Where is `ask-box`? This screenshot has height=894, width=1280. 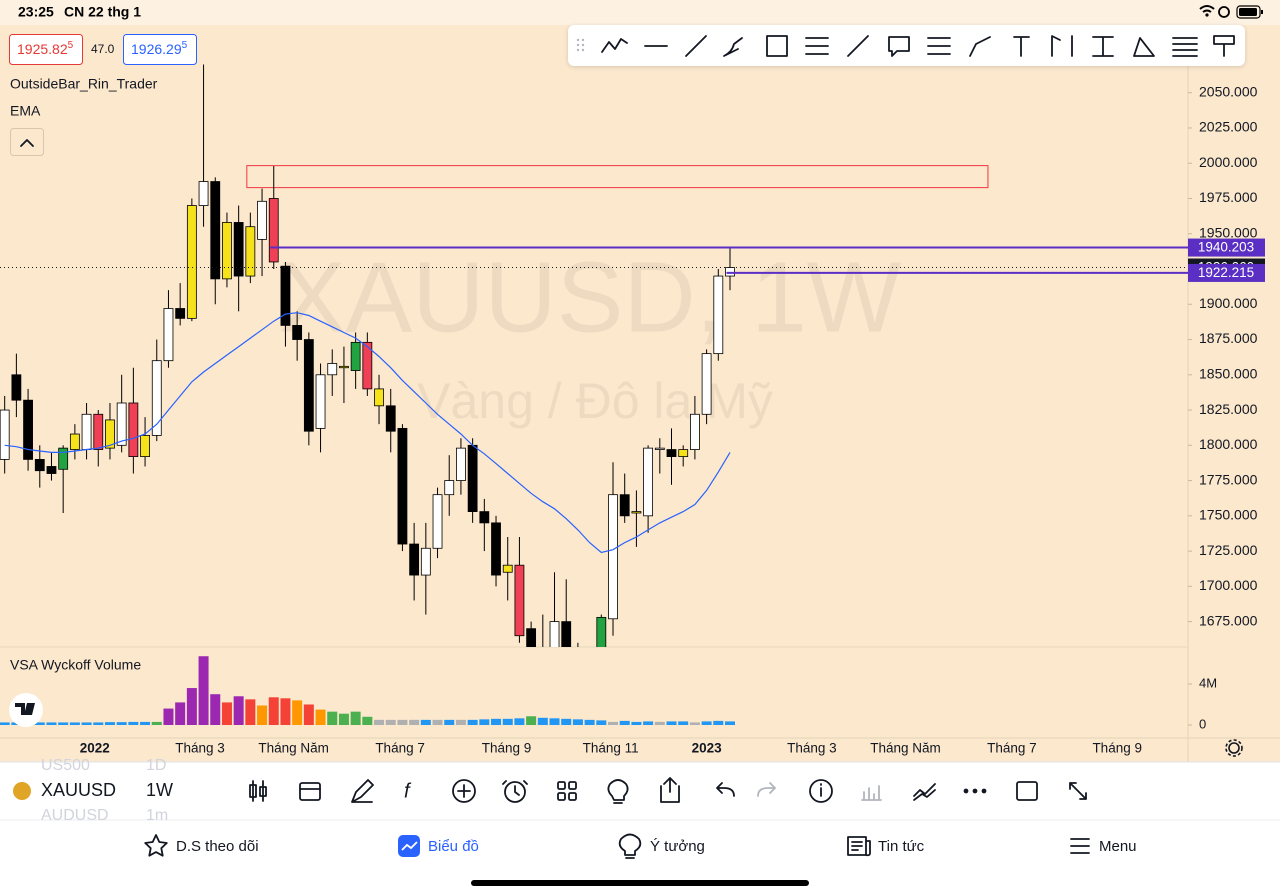 ask-box is located at coordinates (160, 49).